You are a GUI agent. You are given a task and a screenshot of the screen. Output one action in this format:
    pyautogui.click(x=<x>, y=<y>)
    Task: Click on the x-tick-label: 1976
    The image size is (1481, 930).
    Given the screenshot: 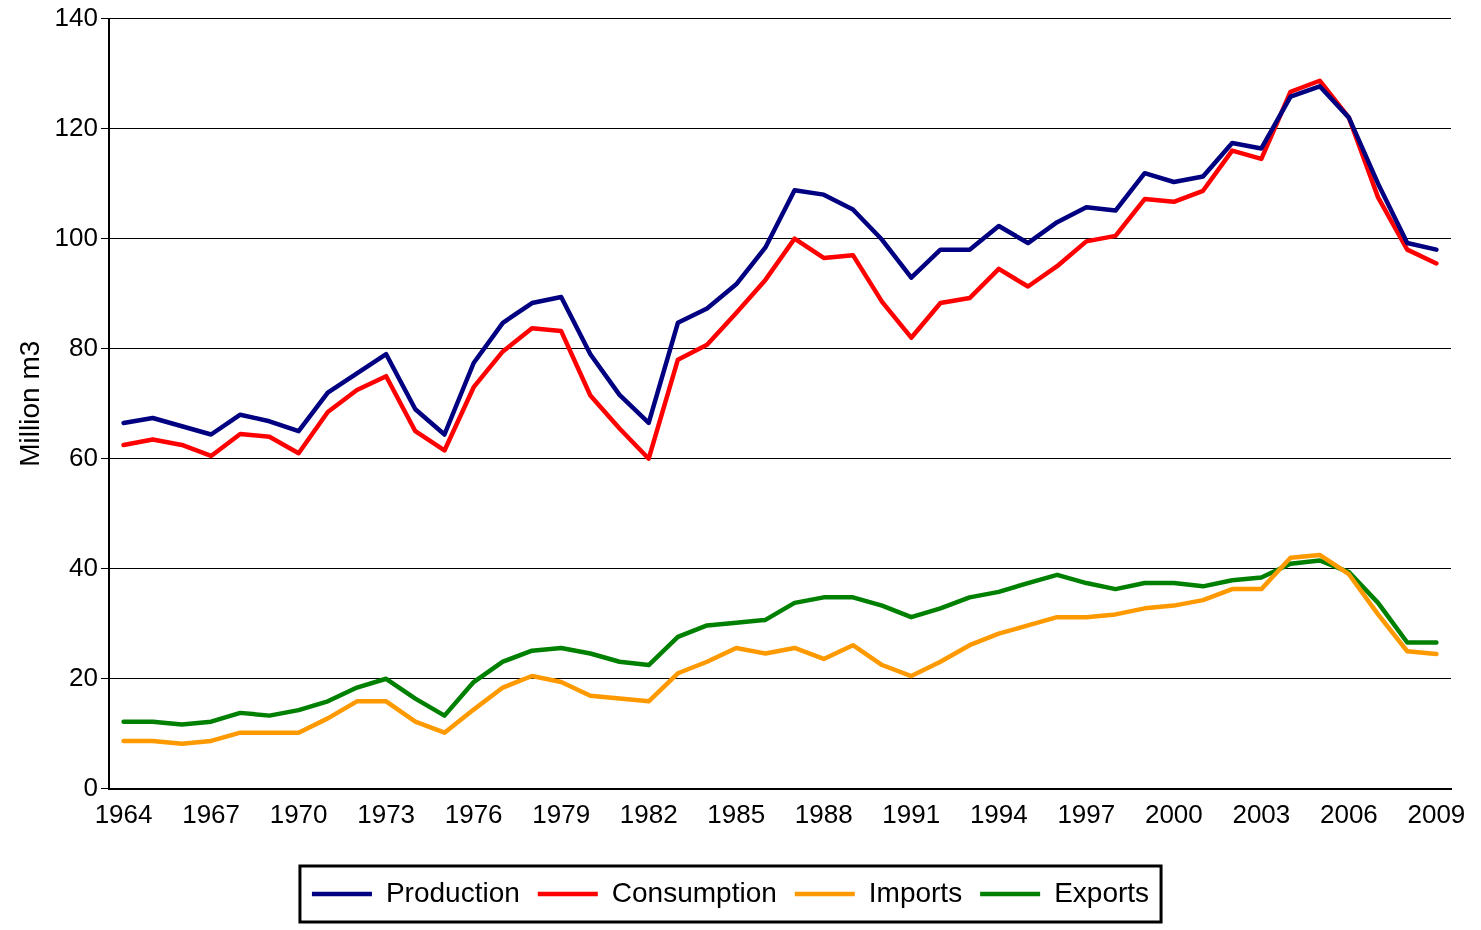 What is the action you would take?
    pyautogui.click(x=473, y=813)
    